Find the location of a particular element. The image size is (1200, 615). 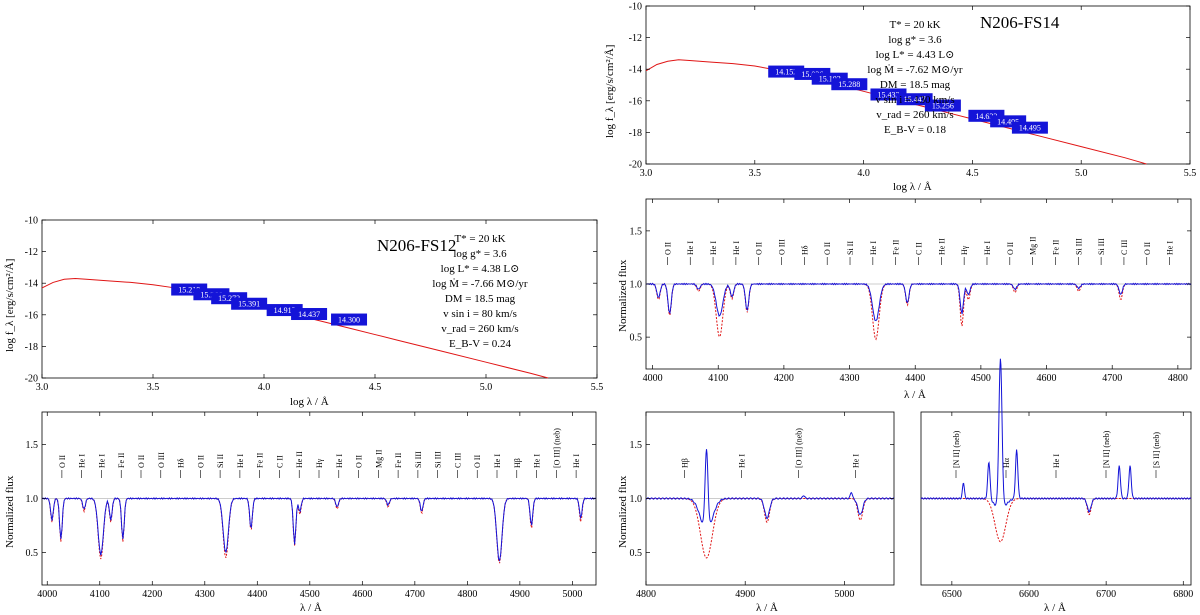

observed-spectrum is located at coordinates (770, 486).